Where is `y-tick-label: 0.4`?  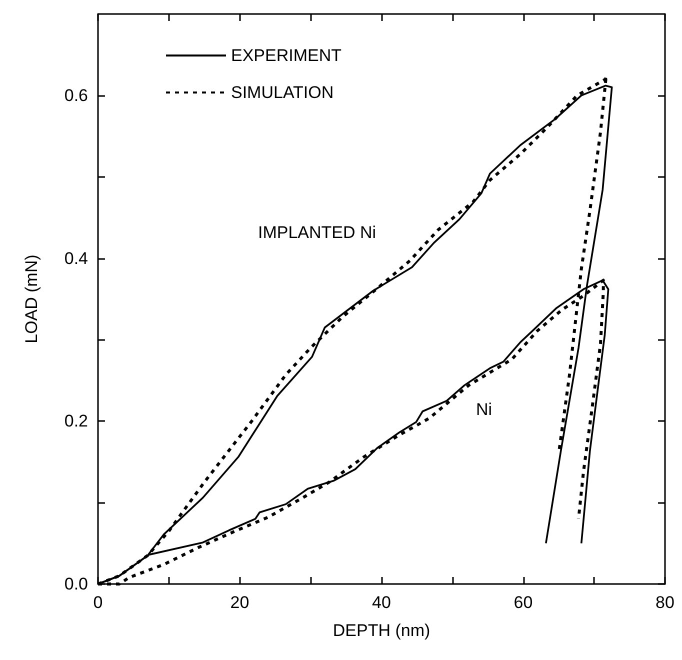 y-tick-label: 0.4 is located at coordinates (76, 258).